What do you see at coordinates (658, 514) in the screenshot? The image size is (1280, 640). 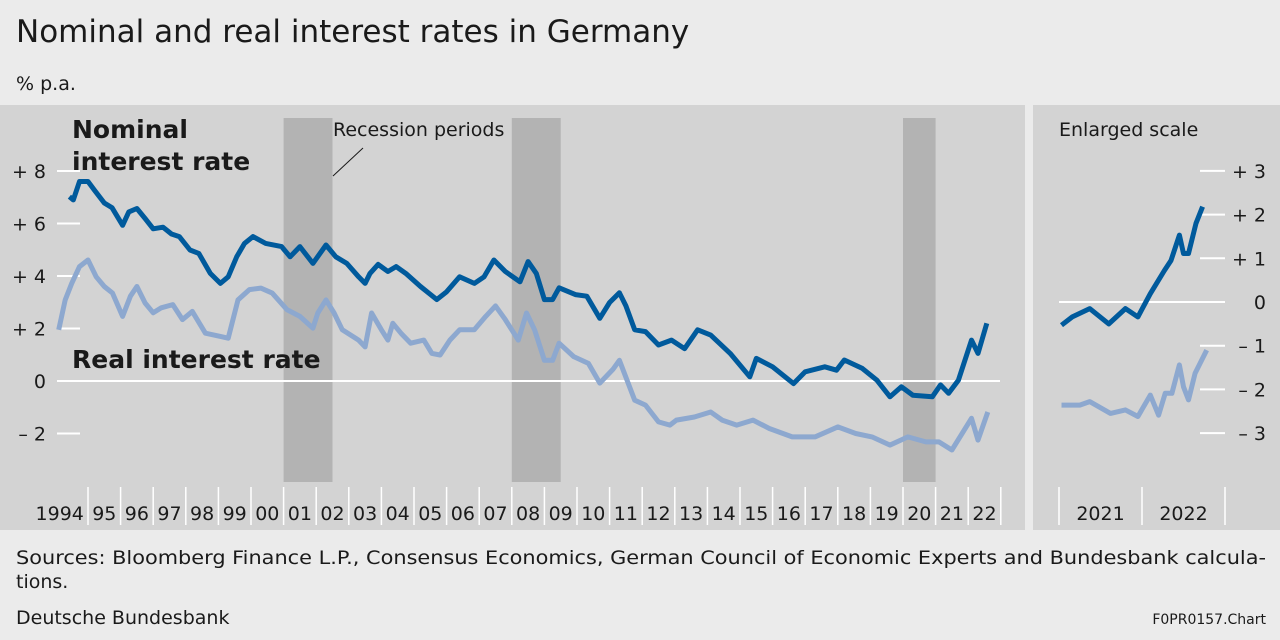 I see `x-tick-label: 12` at bounding box center [658, 514].